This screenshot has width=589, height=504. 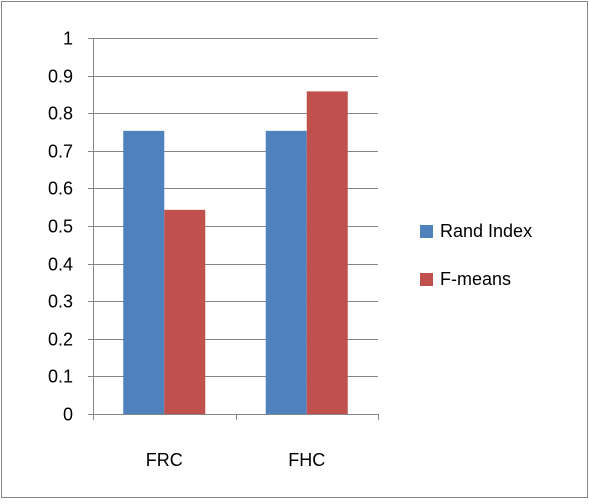 What do you see at coordinates (68, 39) in the screenshot?
I see `y-tick-label: 1` at bounding box center [68, 39].